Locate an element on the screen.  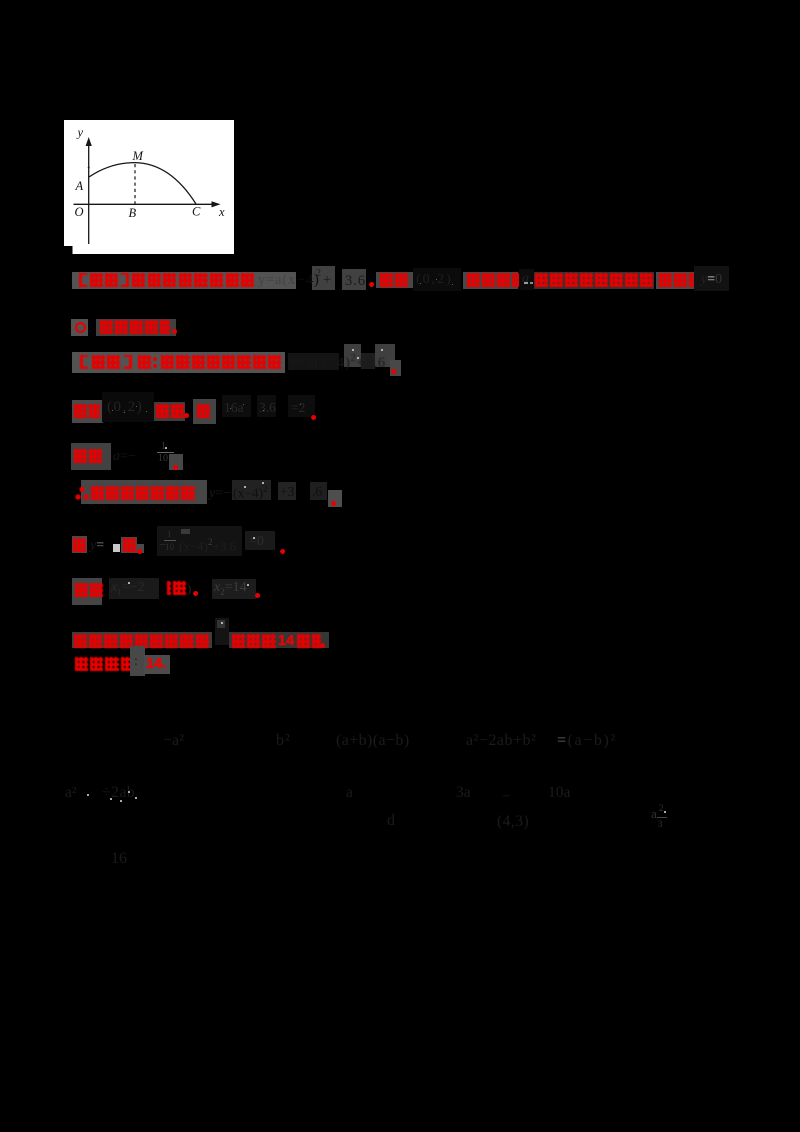
svg-text: M is located at coordinates (138, 156).